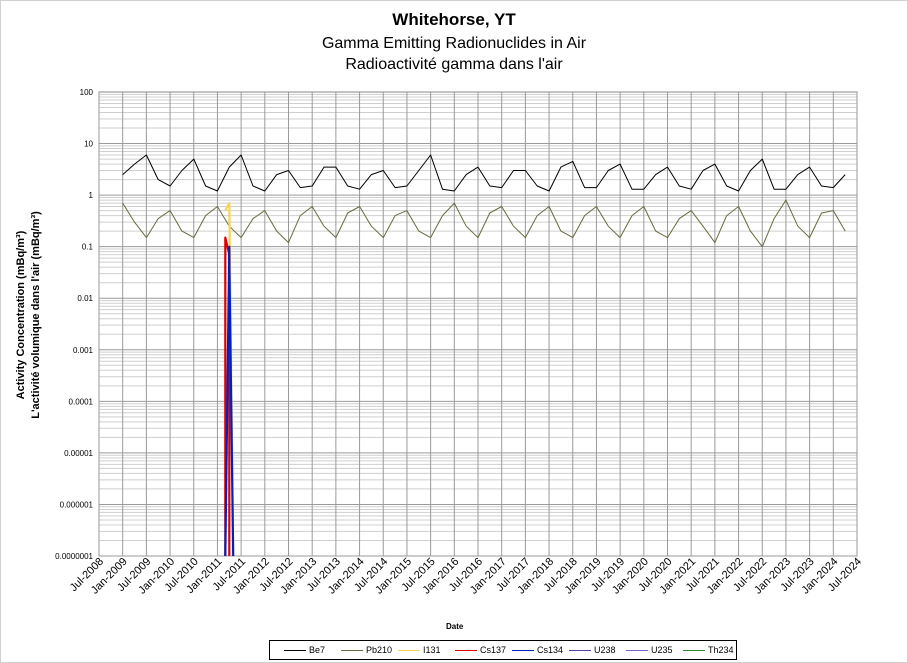 The height and width of the screenshot is (663, 908). Describe the element at coordinates (83, 350) in the screenshot. I see `y-tick-label: 0.001` at that location.